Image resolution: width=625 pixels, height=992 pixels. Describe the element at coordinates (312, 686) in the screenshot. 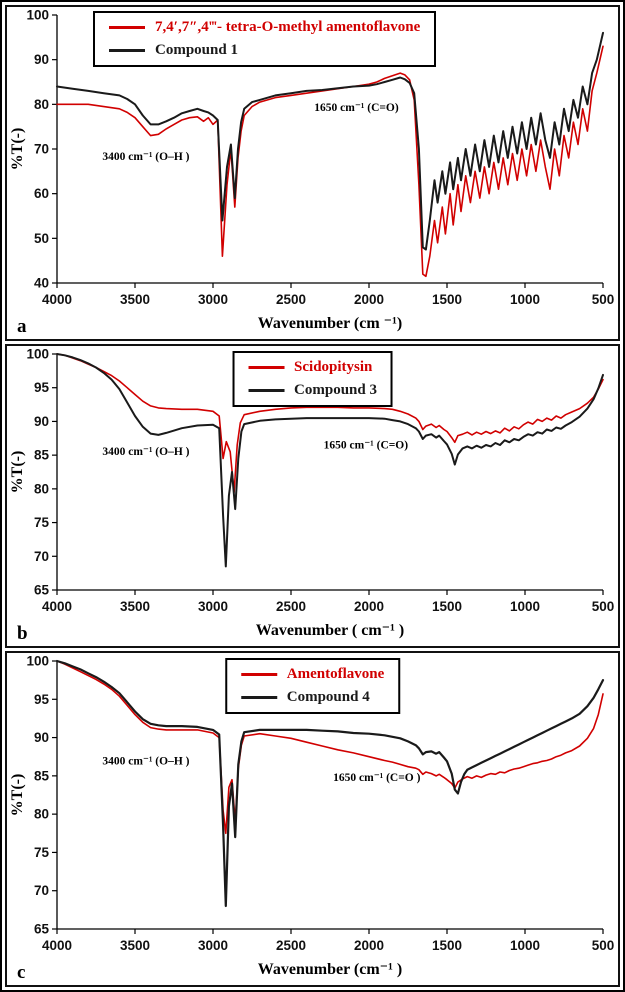

I see `legend-c: Amentoflavone Compound 4` at that location.